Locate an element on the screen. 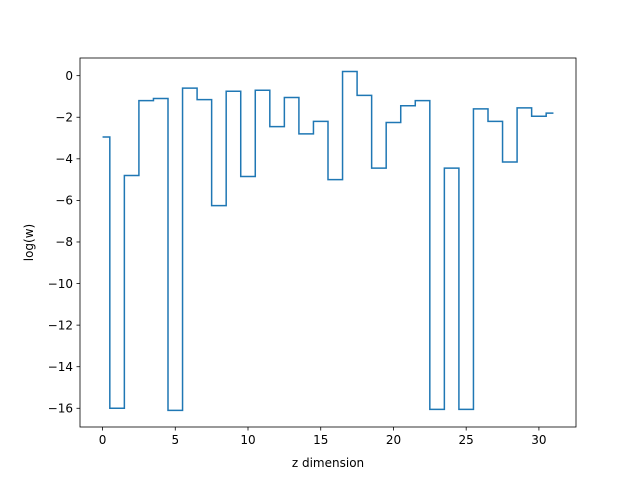 This screenshot has width=640, height=480. y-tick-label: −2 is located at coordinates (64, 117).